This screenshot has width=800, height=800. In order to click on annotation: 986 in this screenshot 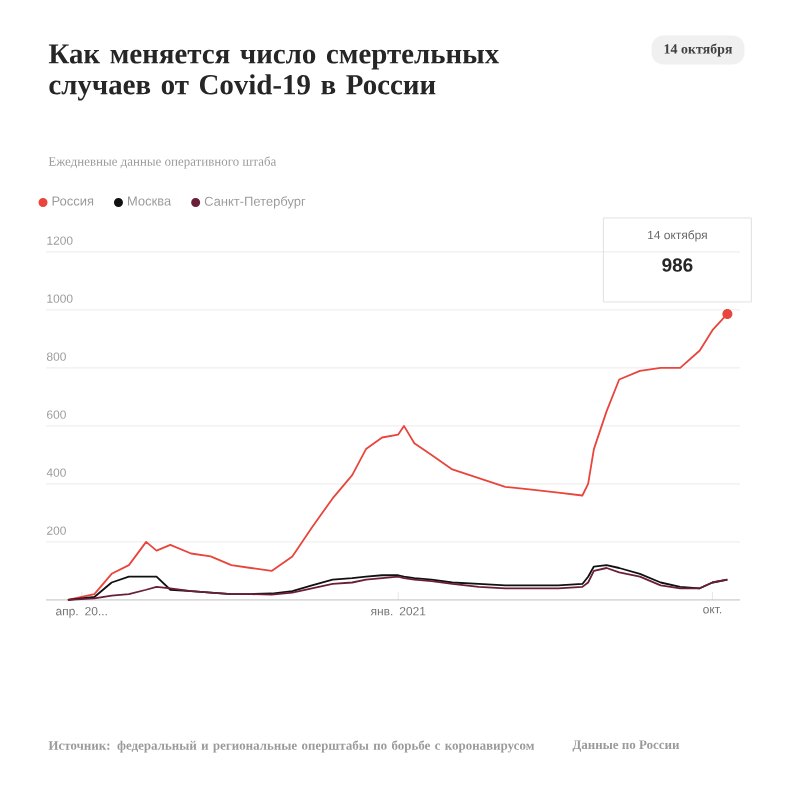, I will do `click(677, 265)`.